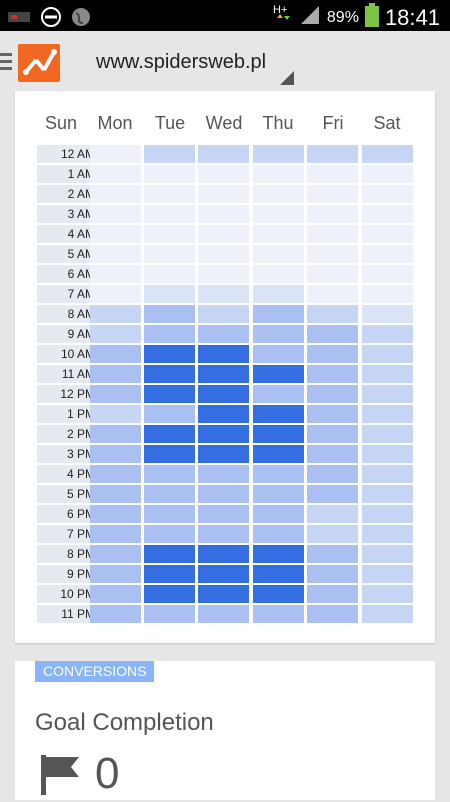 The width and height of the screenshot is (450, 802). I want to click on dropdown-arrow-icon, so click(287, 78).